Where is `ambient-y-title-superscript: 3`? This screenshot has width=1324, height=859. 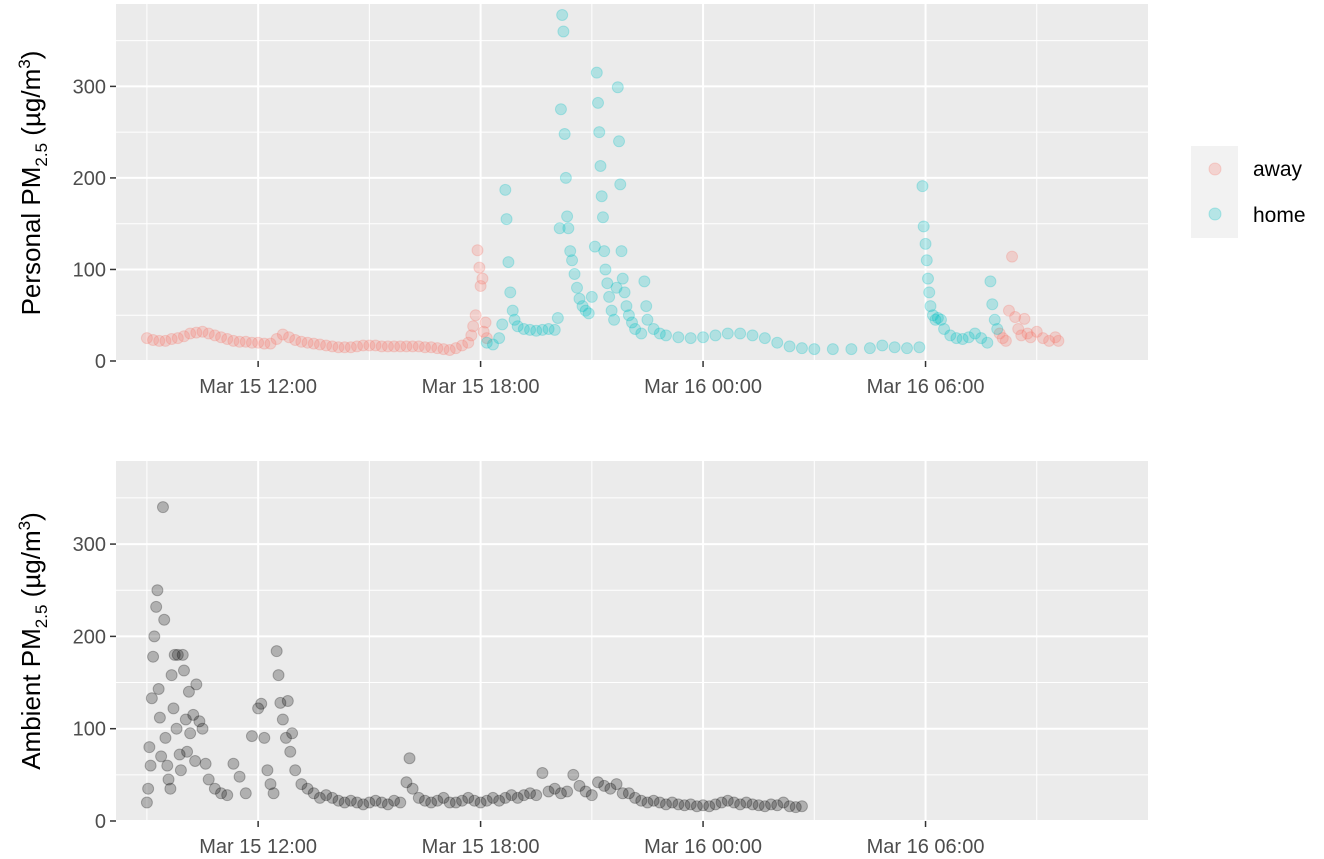
ambient-y-title-superscript: 3 is located at coordinates (24, 525).